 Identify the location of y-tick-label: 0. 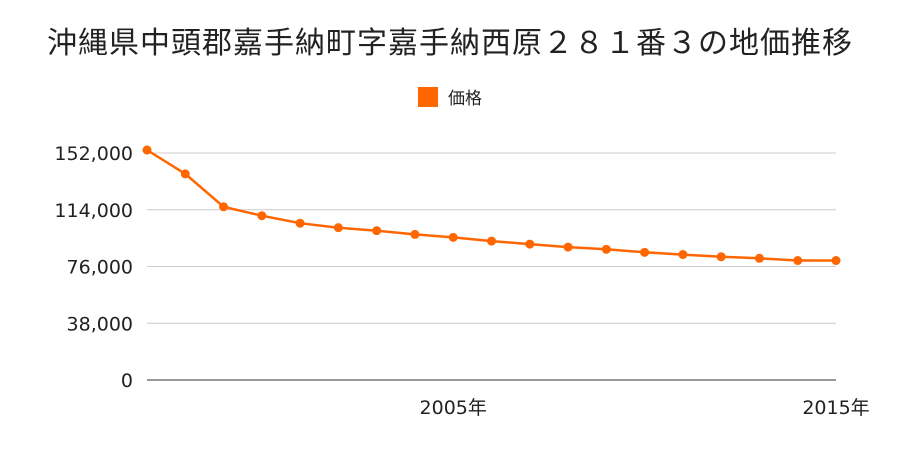
(127, 381).